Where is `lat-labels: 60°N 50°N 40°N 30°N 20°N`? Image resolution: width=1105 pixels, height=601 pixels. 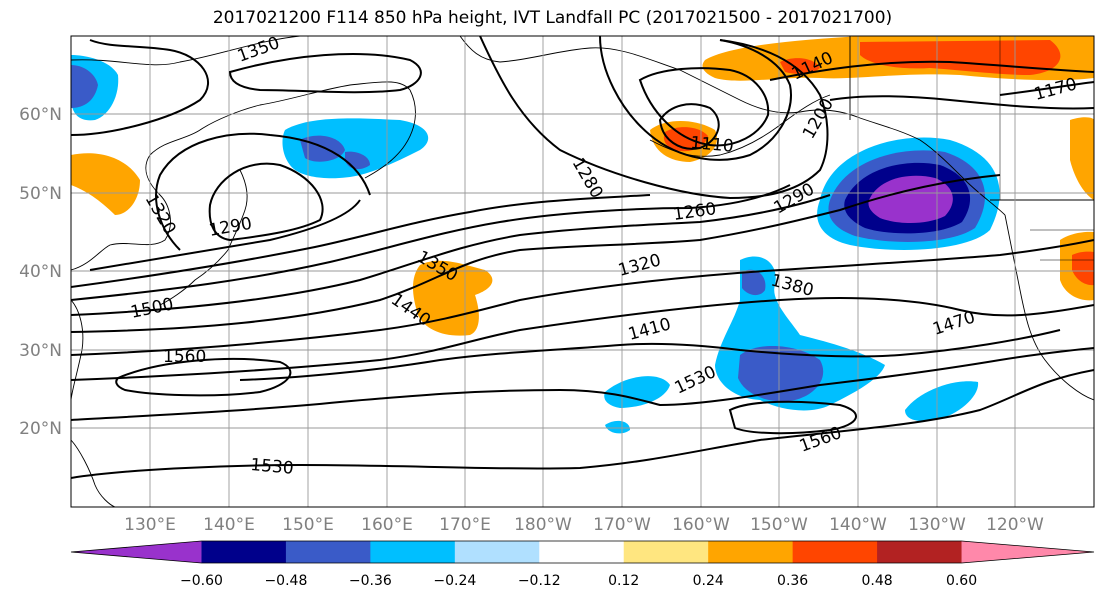
lat-labels: 60°N 50°N 40°N 30°N 20°N is located at coordinates (40, 272).